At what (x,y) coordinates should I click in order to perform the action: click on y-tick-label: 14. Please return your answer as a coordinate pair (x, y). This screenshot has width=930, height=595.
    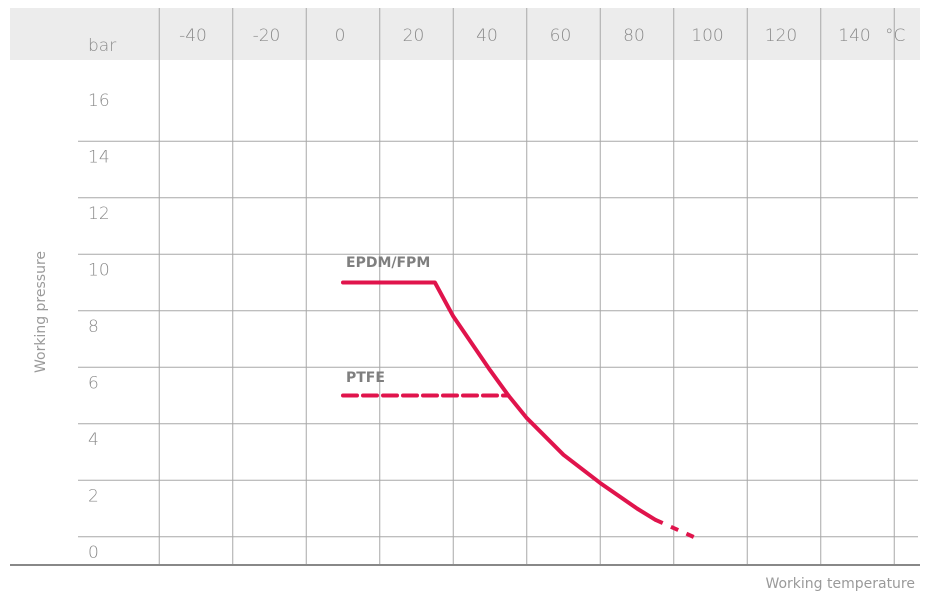
    Looking at the image, I should click on (99, 158).